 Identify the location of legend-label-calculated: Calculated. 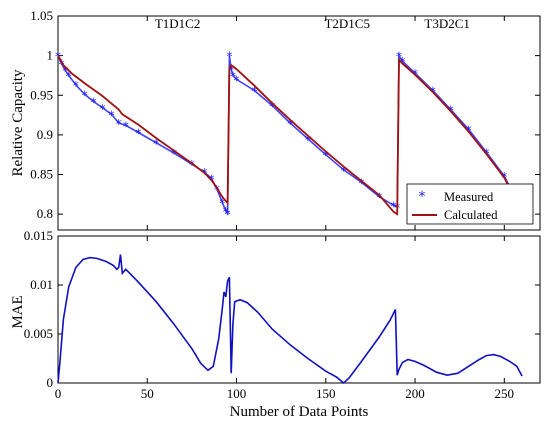
(471, 215).